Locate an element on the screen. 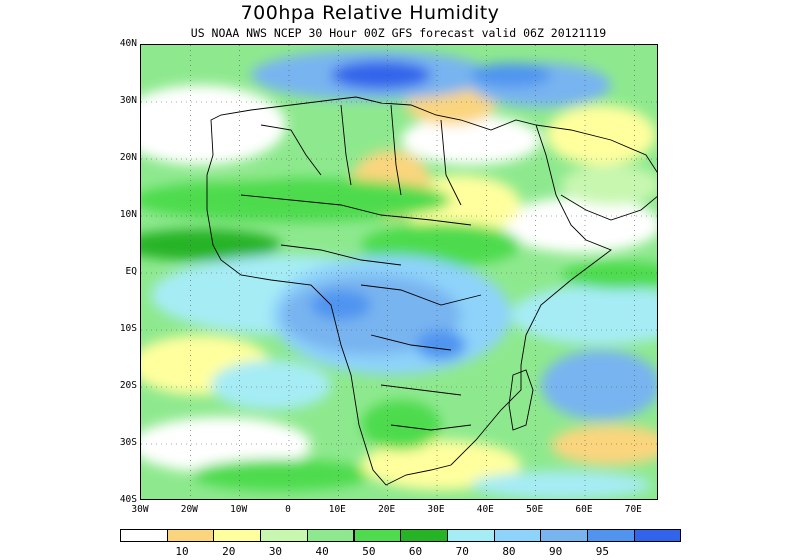  legend-label: 30 is located at coordinates (275, 551).